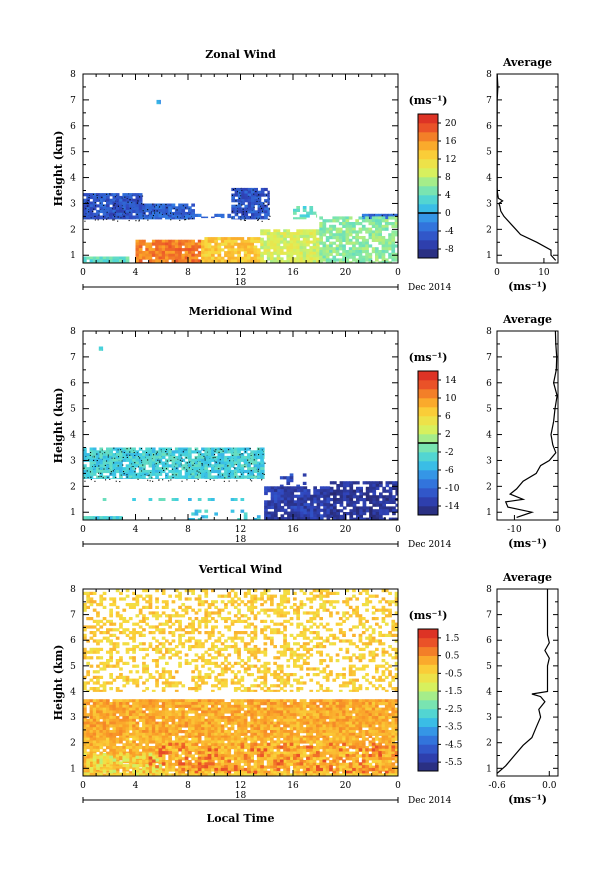 The height and width of the screenshot is (873, 612). Describe the element at coordinates (241, 283) in the screenshot. I see `day-label: 18` at that location.